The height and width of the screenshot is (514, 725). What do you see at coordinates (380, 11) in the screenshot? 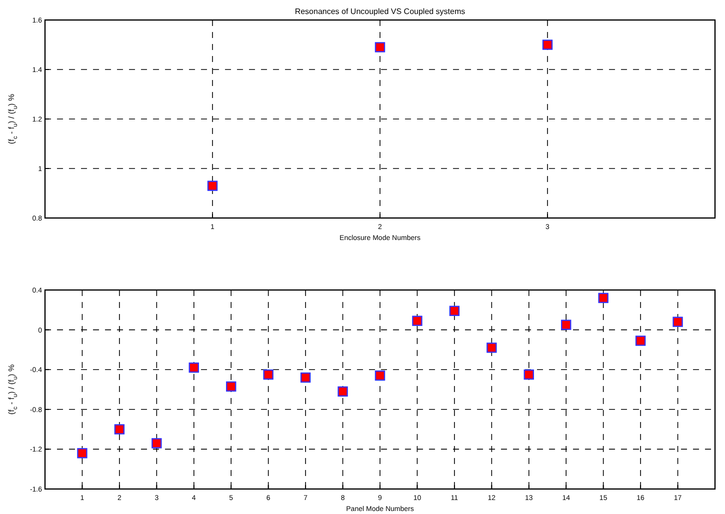
I see `chart-title: Resonances of Uncoupled VS Coupled systems` at bounding box center [380, 11].